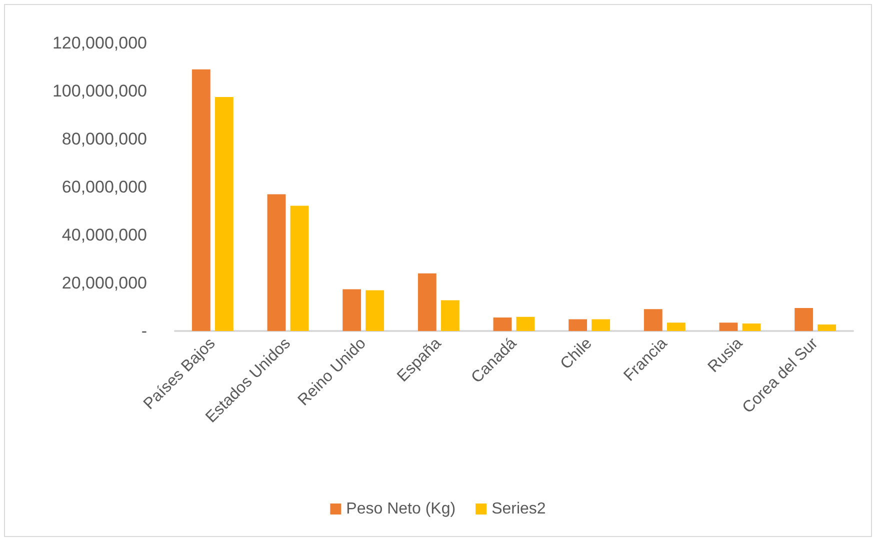 The image size is (876, 541). I want to click on y-tick-label: 80,000,000, so click(104, 139).